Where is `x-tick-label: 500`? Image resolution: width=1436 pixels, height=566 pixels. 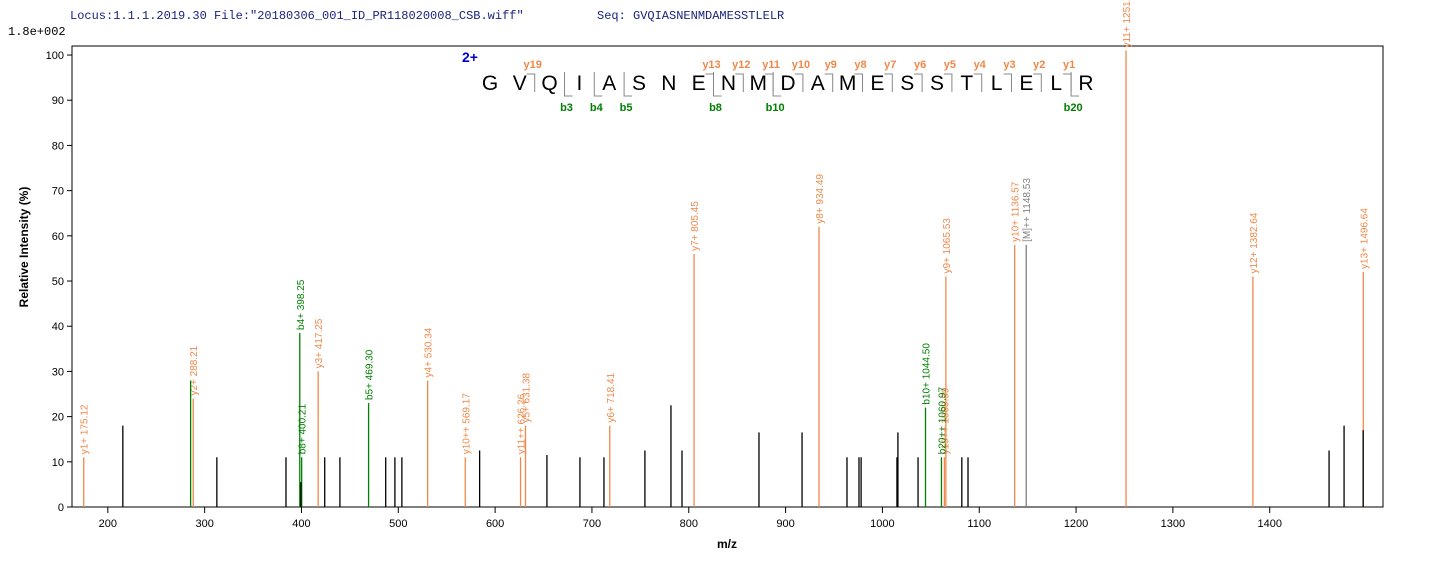
x-tick-label: 500 is located at coordinates (398, 524).